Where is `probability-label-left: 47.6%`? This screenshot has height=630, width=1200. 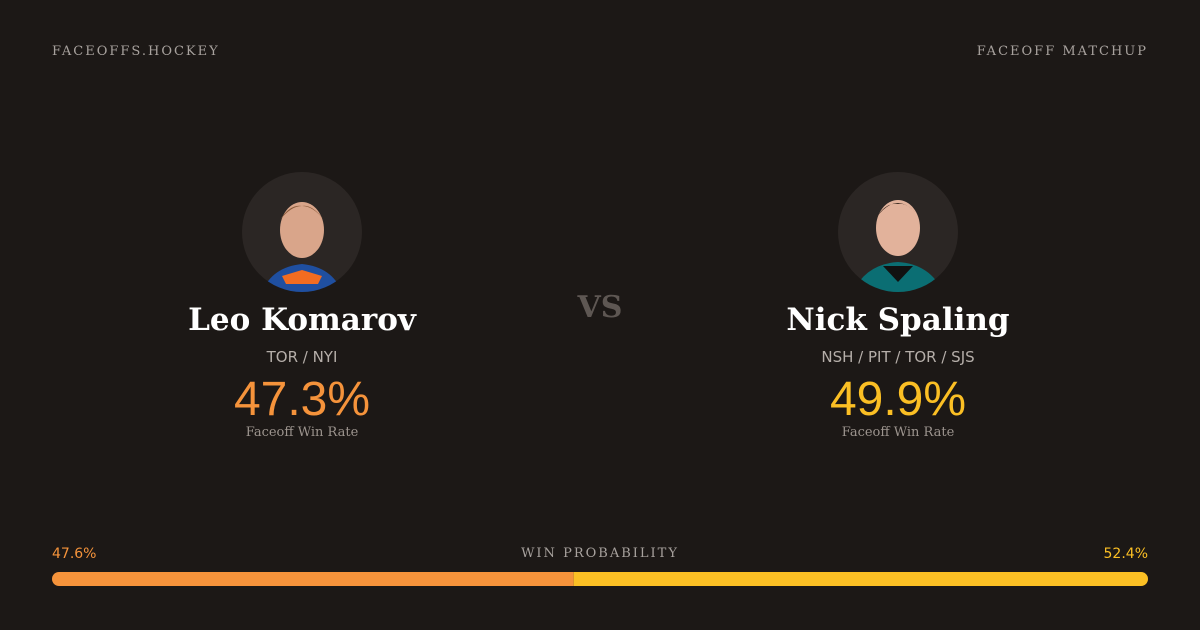 probability-label-left: 47.6% is located at coordinates (74, 554).